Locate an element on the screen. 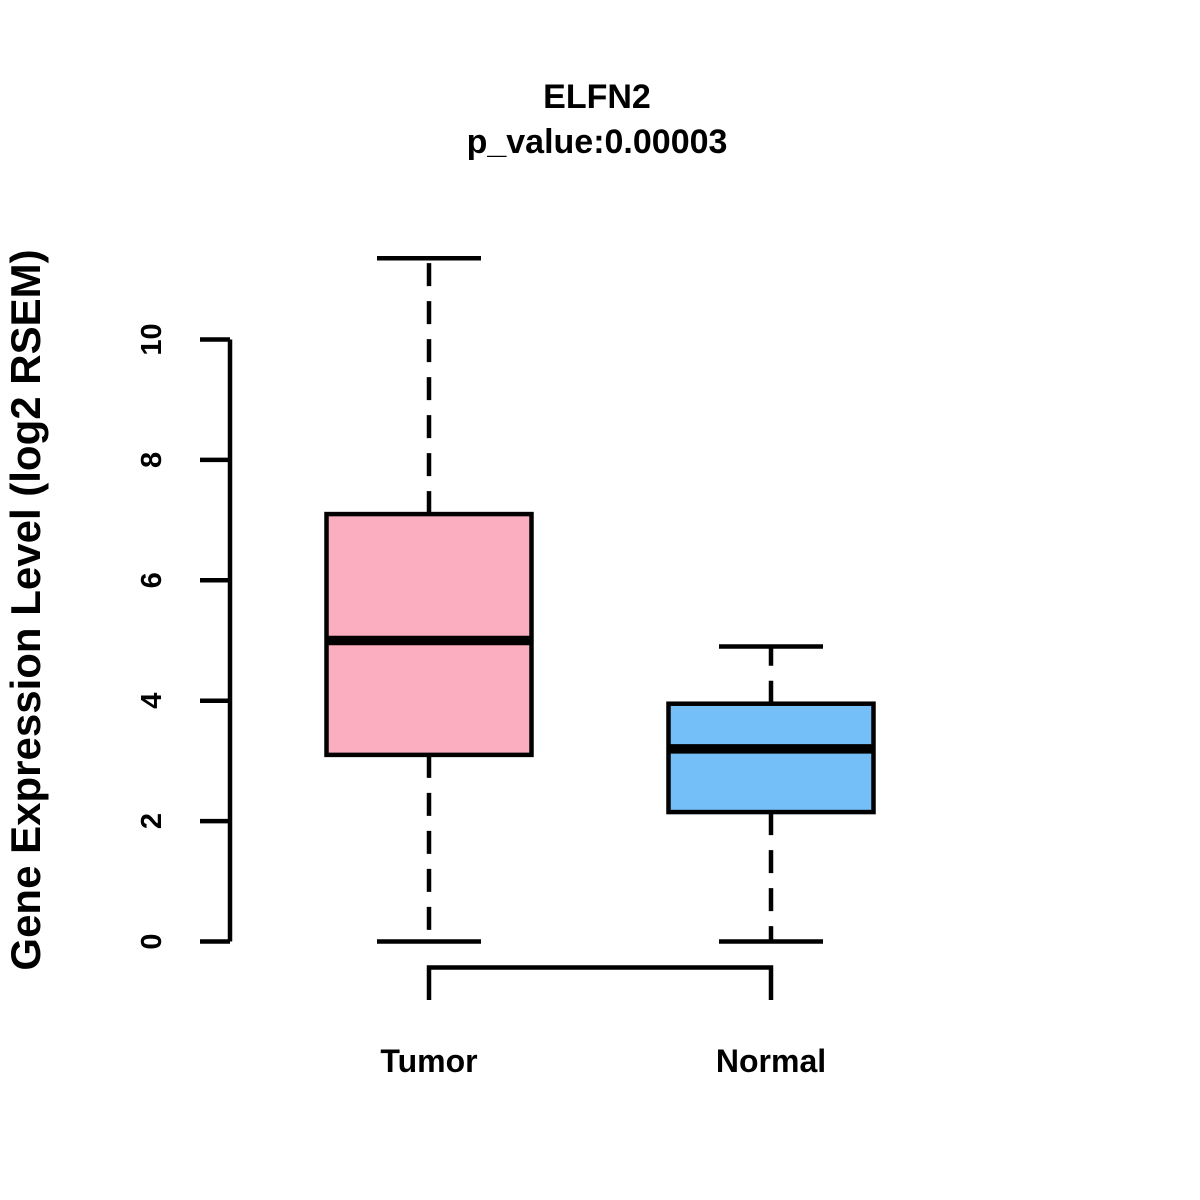  x-axis-bracket is located at coordinates (600, 982).